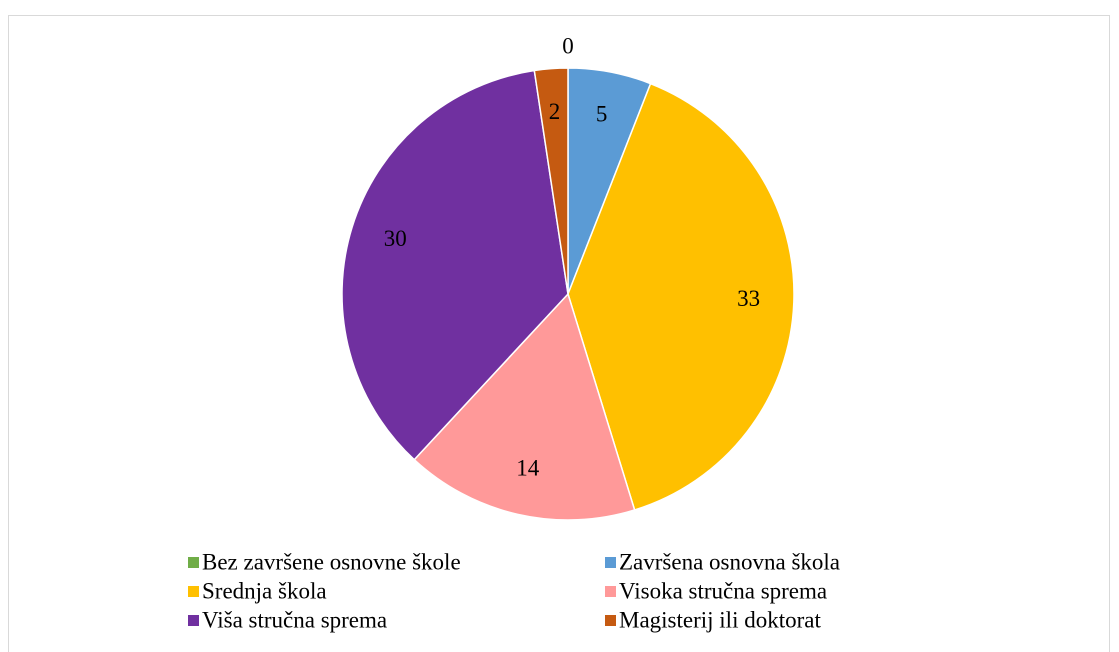  Describe the element at coordinates (723, 590) in the screenshot. I see `legend-label: Visoka stručna sprema` at that location.